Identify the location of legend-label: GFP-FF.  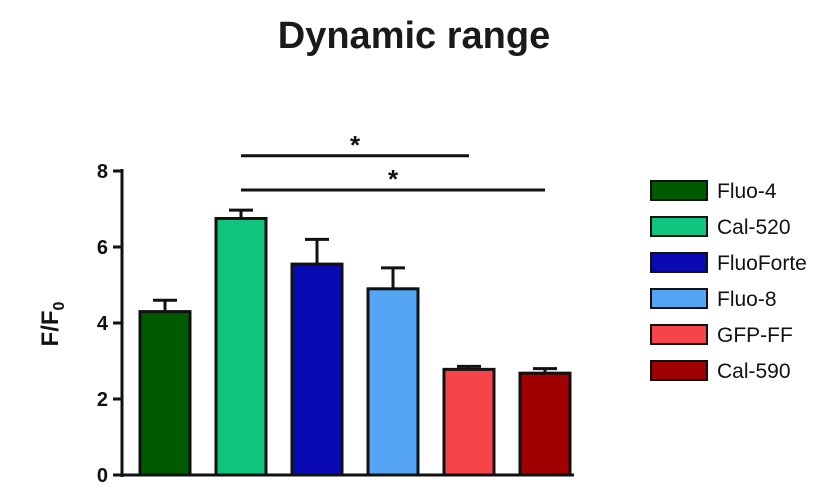
(755, 335).